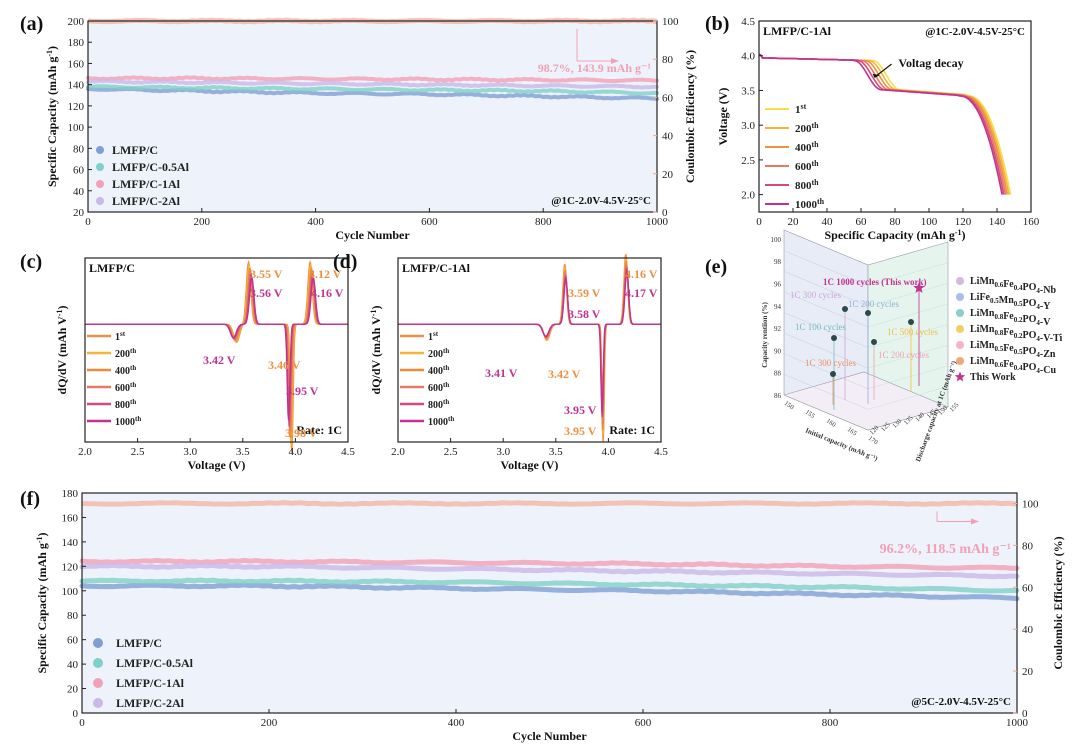 The width and height of the screenshot is (1080, 747). Describe the element at coordinates (831, 422) in the screenshot. I see `x-tick-label: 160` at that location.